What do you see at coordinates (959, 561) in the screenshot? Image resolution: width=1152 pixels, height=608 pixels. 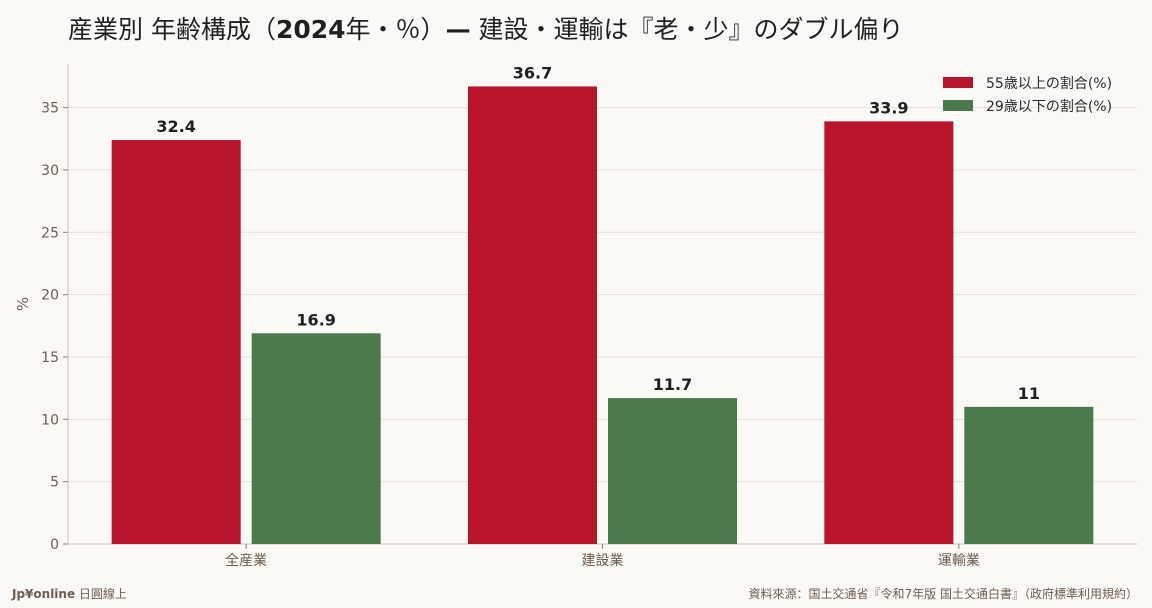 I see `x-tick-label: 運輸業` at bounding box center [959, 561].